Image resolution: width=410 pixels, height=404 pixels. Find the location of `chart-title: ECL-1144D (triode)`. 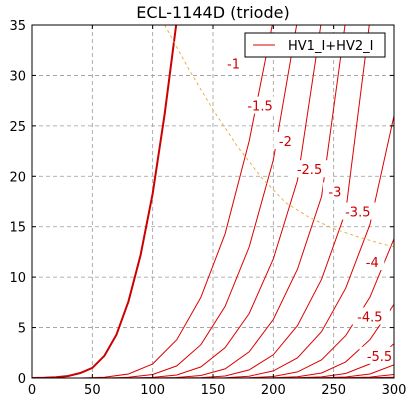

chart-title: ECL-1144D (triode) is located at coordinates (212, 12).